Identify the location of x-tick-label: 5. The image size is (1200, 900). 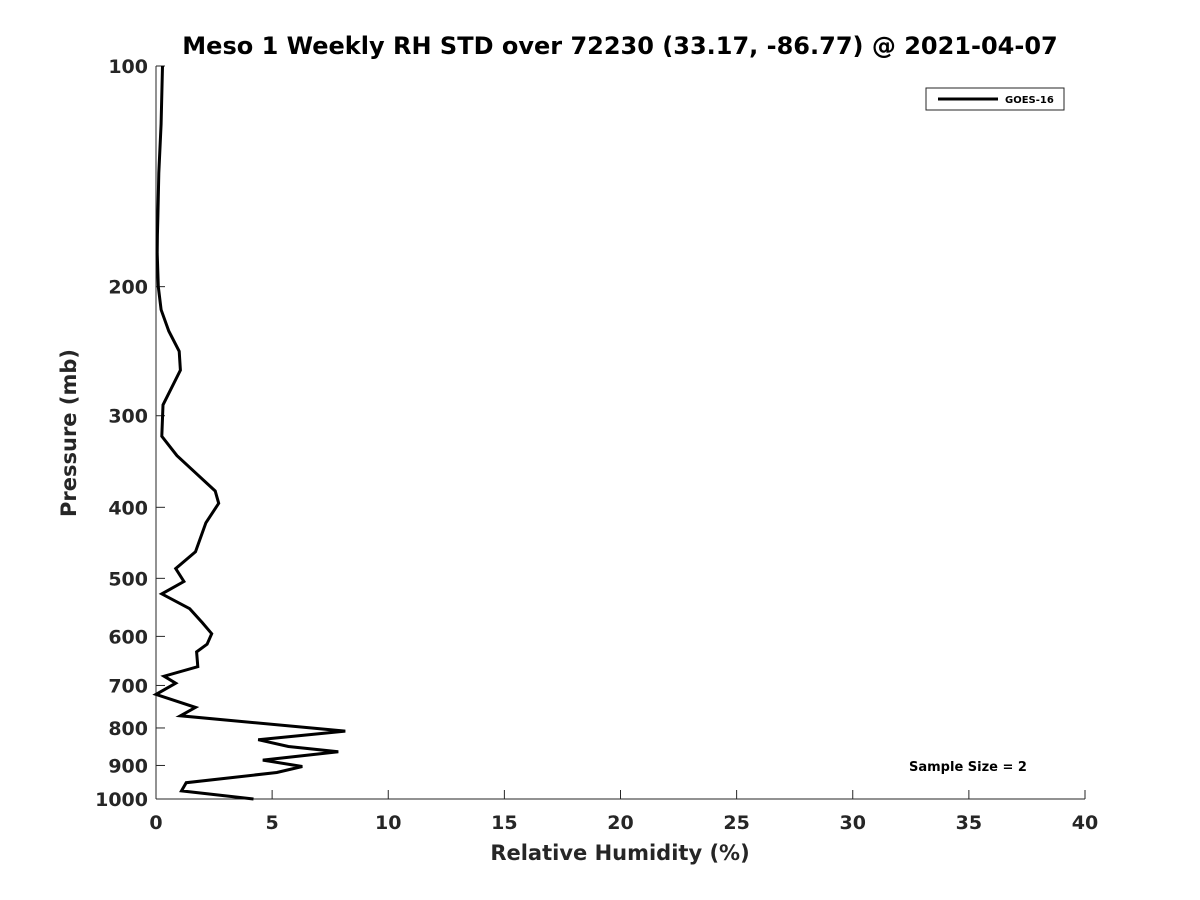
(272, 823).